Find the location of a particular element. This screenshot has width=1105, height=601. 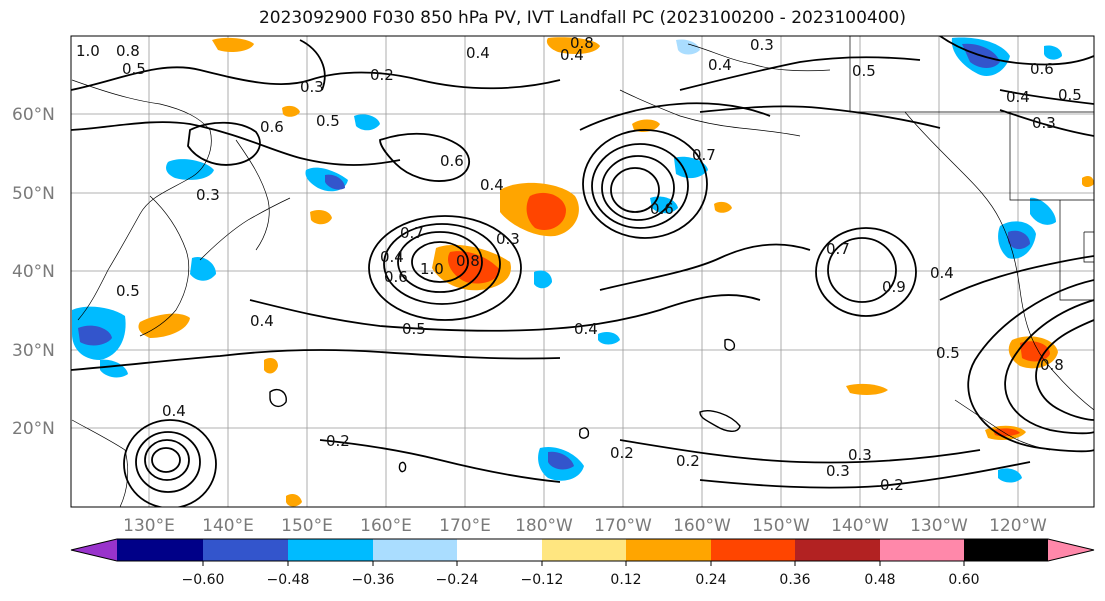

contour-label: 0.9 is located at coordinates (894, 287).